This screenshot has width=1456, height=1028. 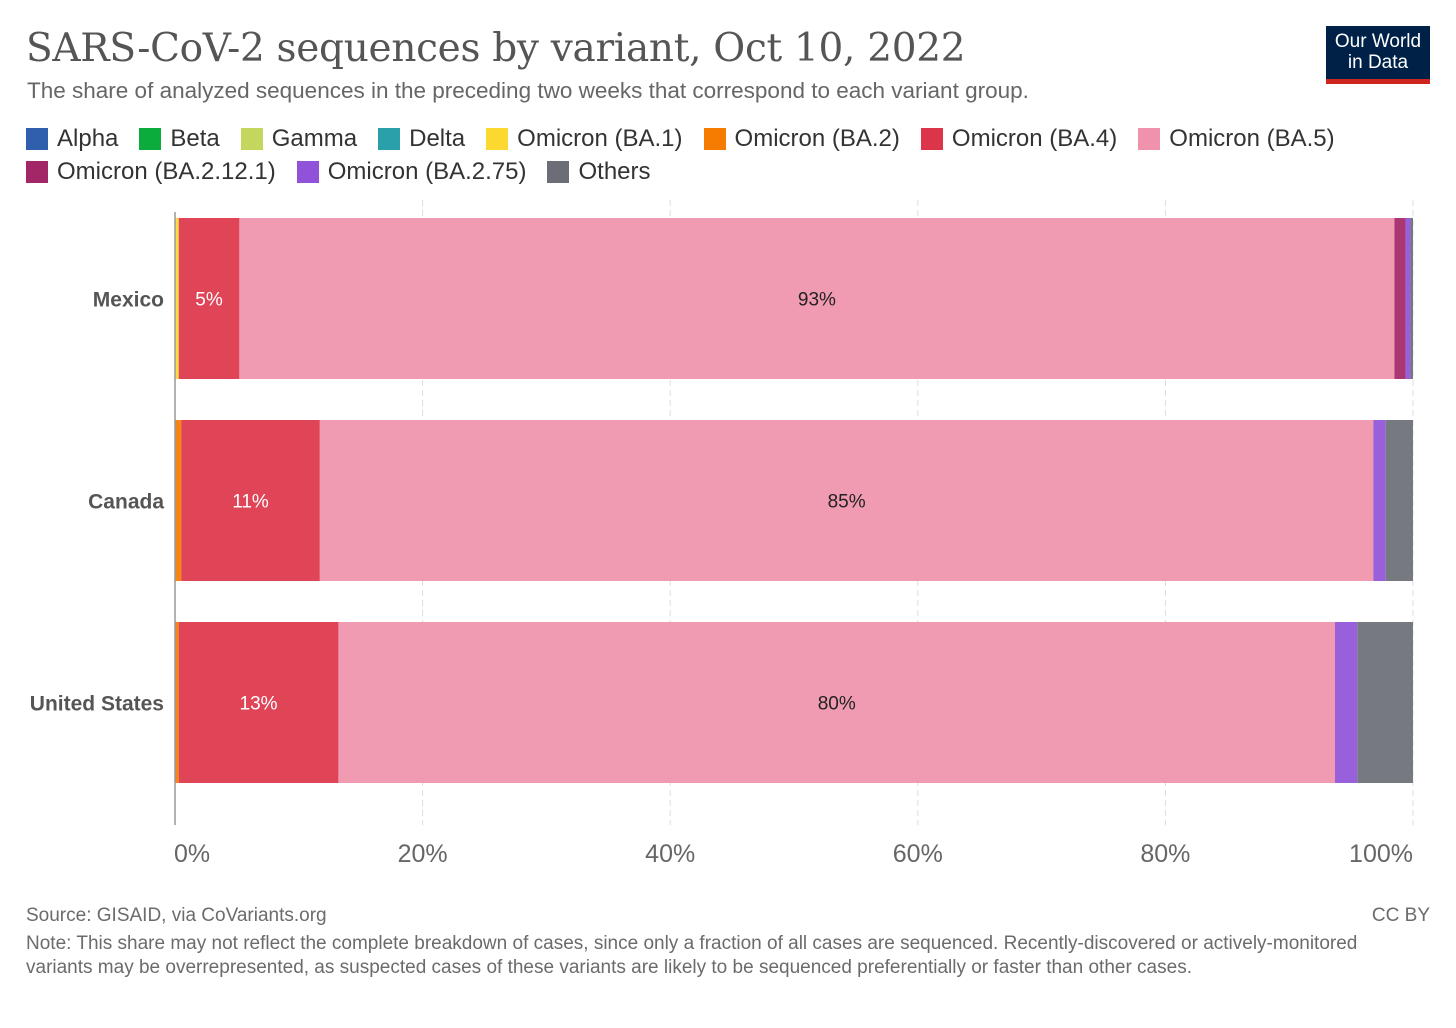 I want to click on legend-item-gamma: Gamma, so click(x=299, y=138).